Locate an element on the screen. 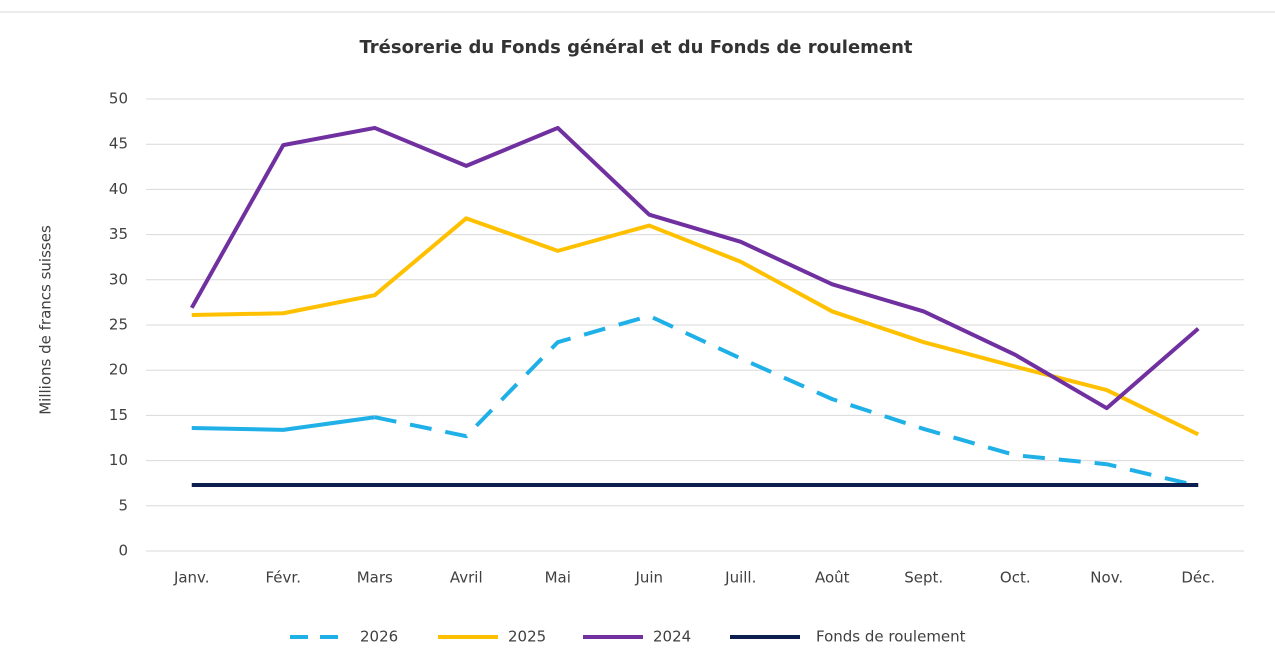  x-tick-label: Juill. is located at coordinates (740, 578).